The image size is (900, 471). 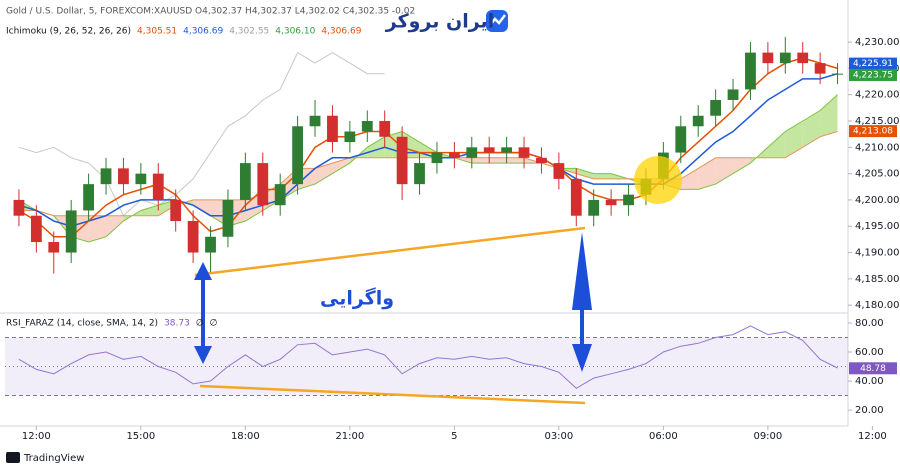 I want to click on legend-value: 4,305.51, so click(x=157, y=32).